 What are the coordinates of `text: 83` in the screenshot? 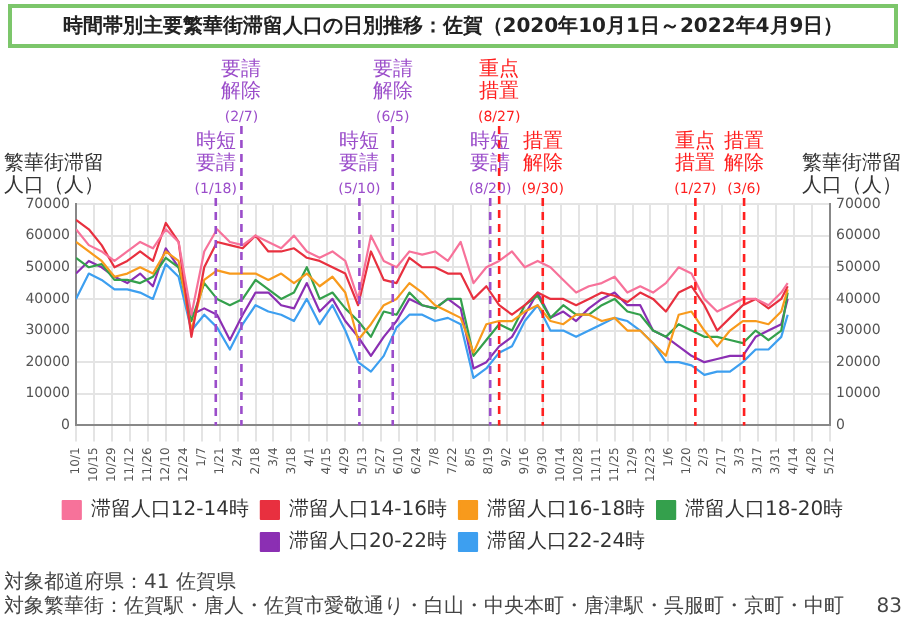 It's located at (889, 608).